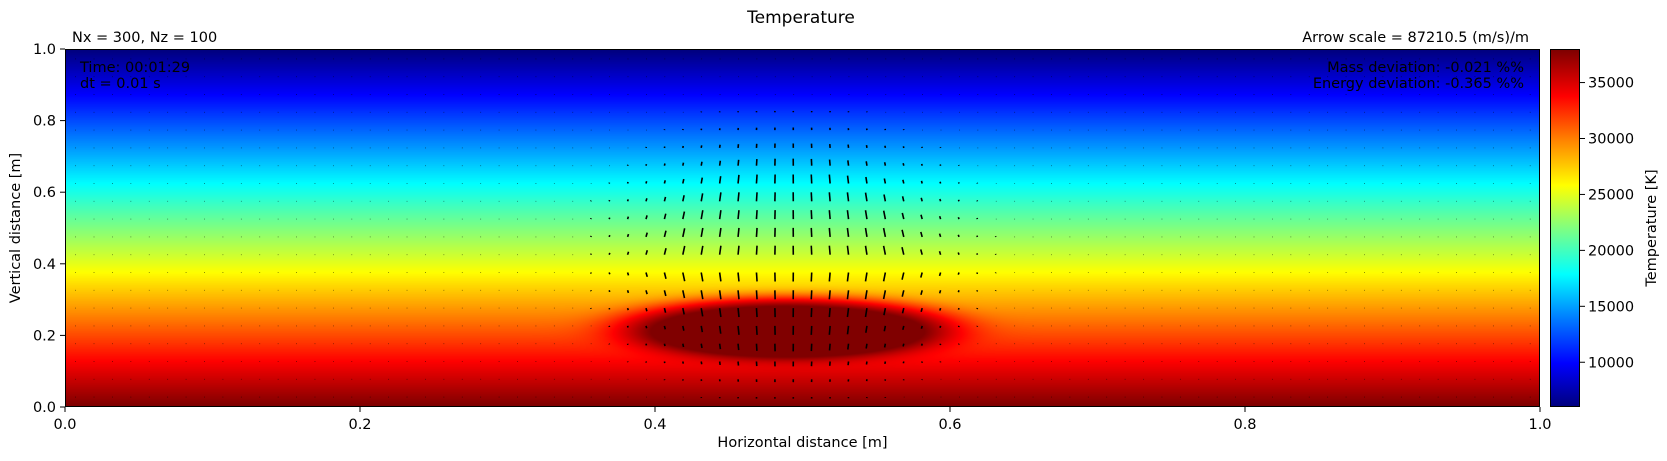 The image size is (1667, 461). What do you see at coordinates (1565, 228) in the screenshot?
I see `colorbar` at bounding box center [1565, 228].